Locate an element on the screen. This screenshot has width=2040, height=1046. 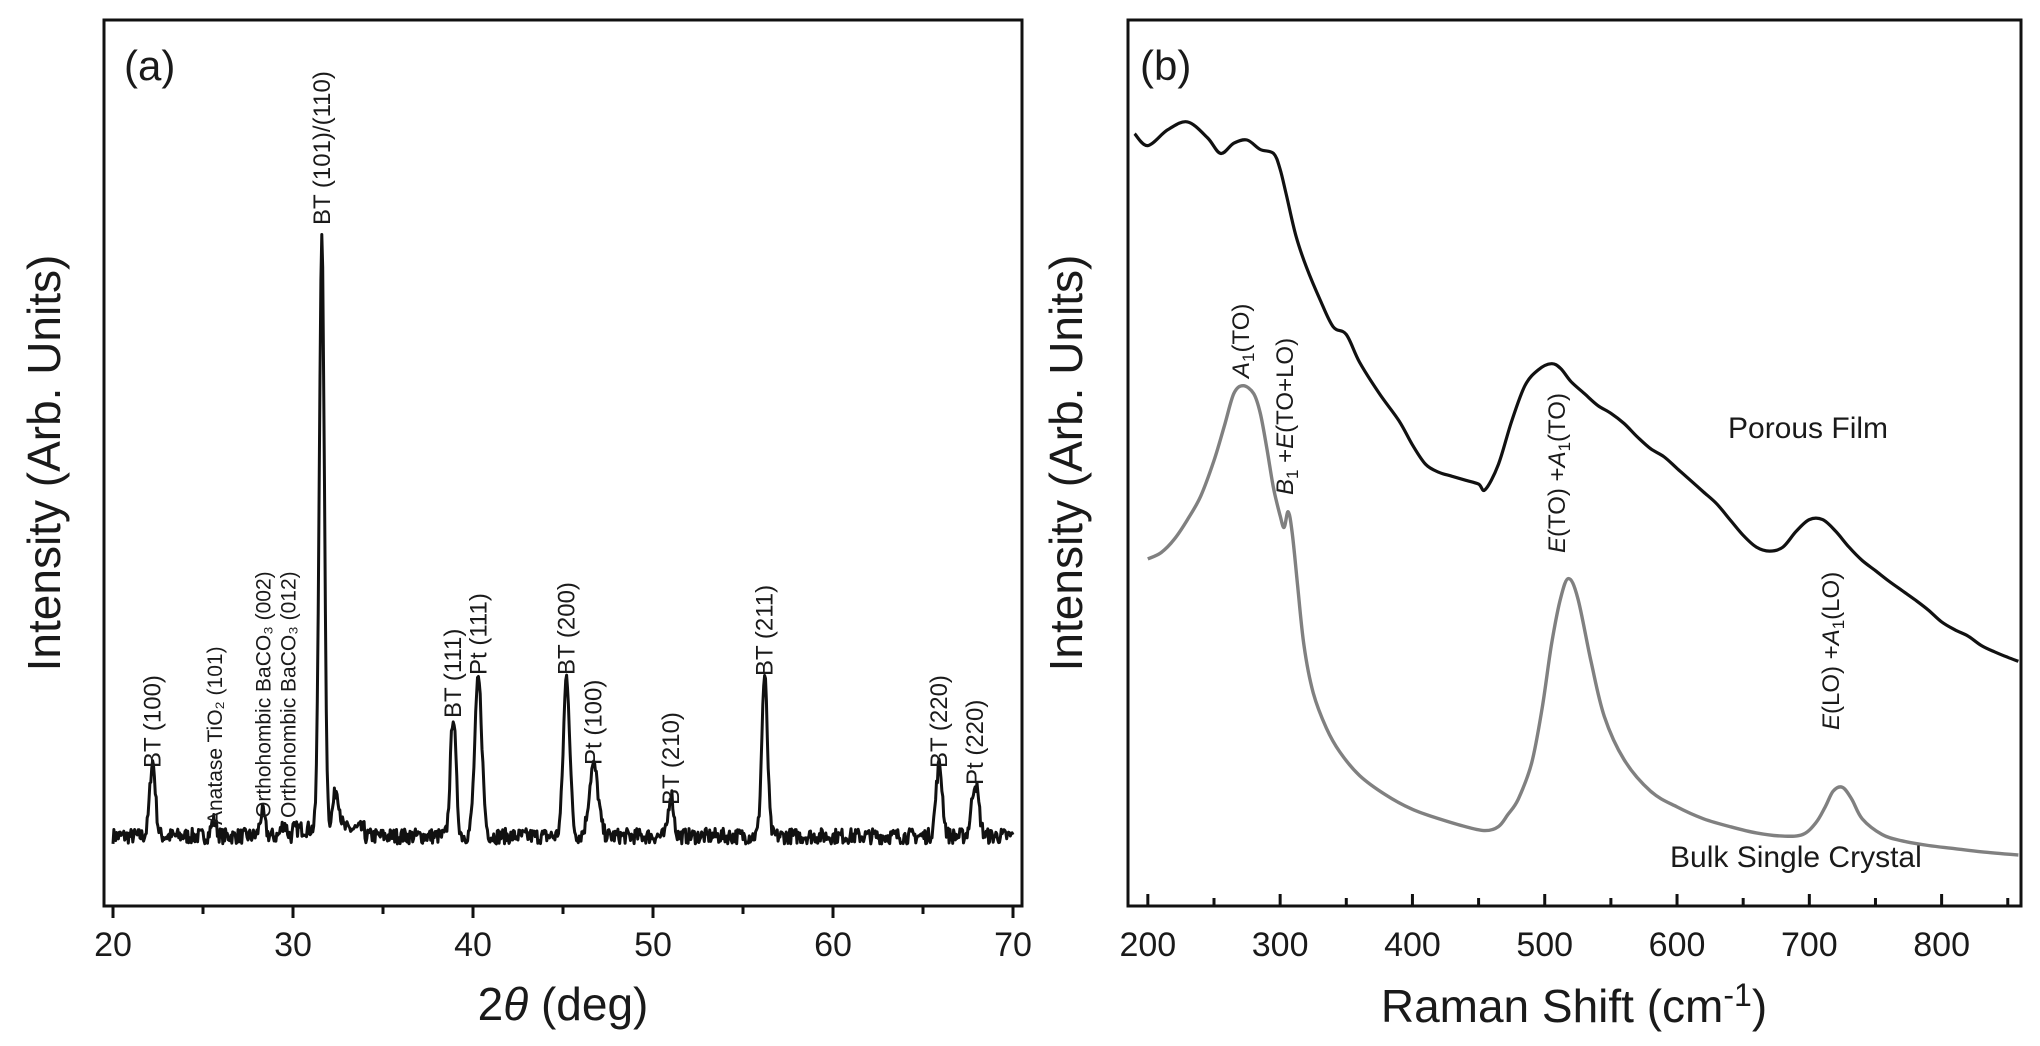
x-tick-label: 500 is located at coordinates (1544, 945).